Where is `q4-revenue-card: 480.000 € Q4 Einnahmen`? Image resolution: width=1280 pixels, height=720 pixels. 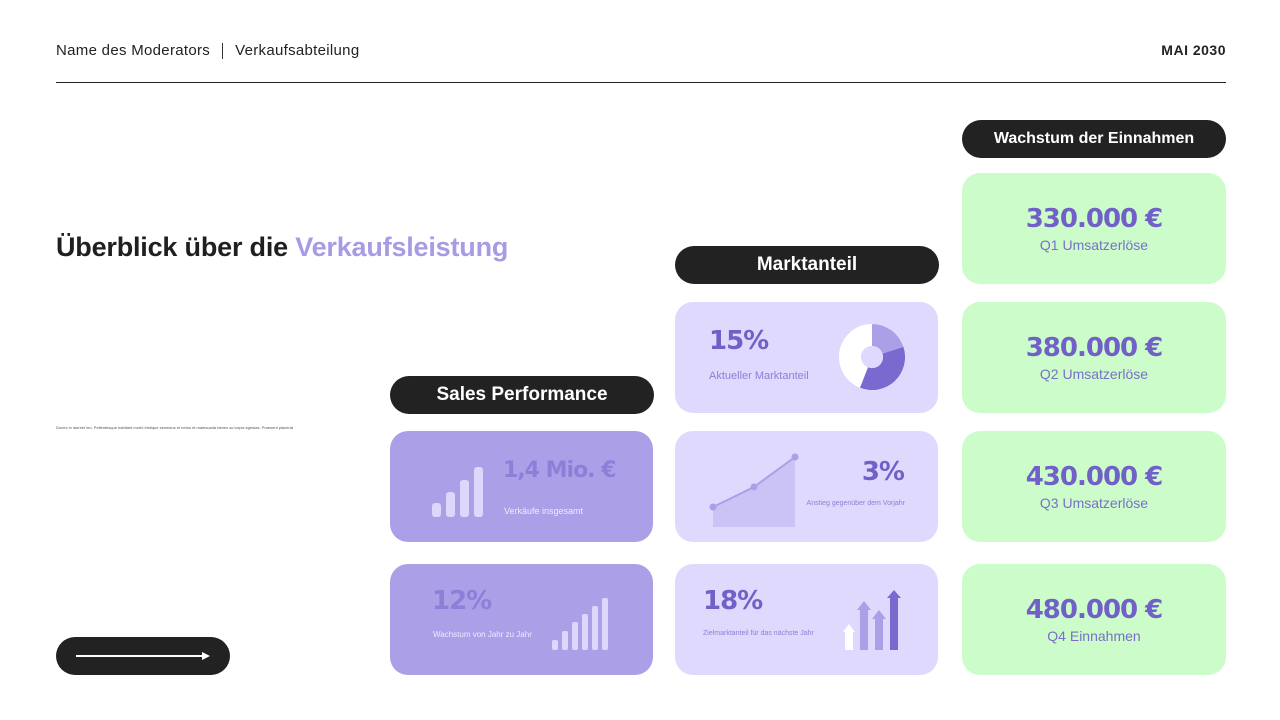 q4-revenue-card: 480.000 € Q4 Einnahmen is located at coordinates (1094, 619).